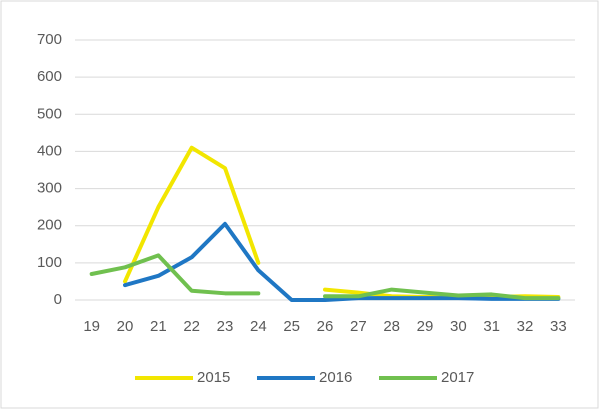 This screenshot has height=409, width=599. What do you see at coordinates (191, 326) in the screenshot?
I see `x-tick-label: 22` at bounding box center [191, 326].